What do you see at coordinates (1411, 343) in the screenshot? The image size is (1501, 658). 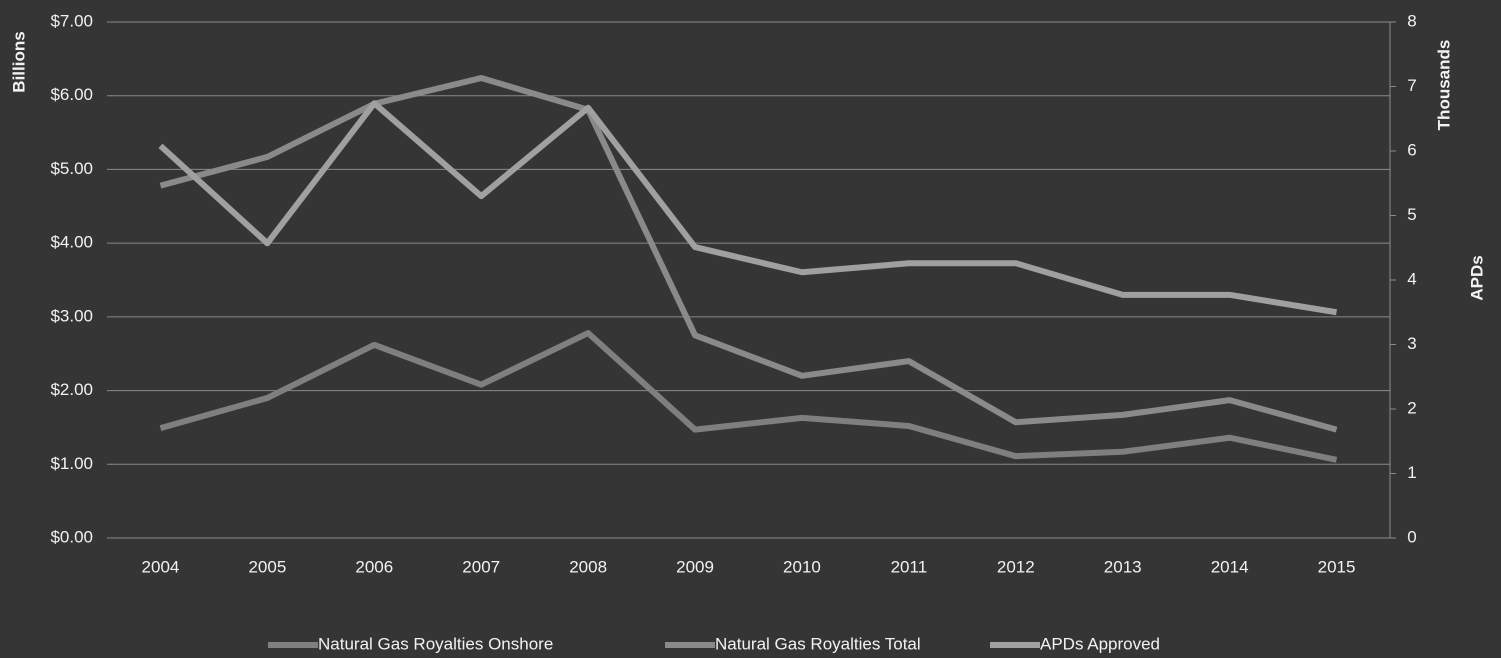 I see `y2-tick-label: 3` at bounding box center [1411, 343].